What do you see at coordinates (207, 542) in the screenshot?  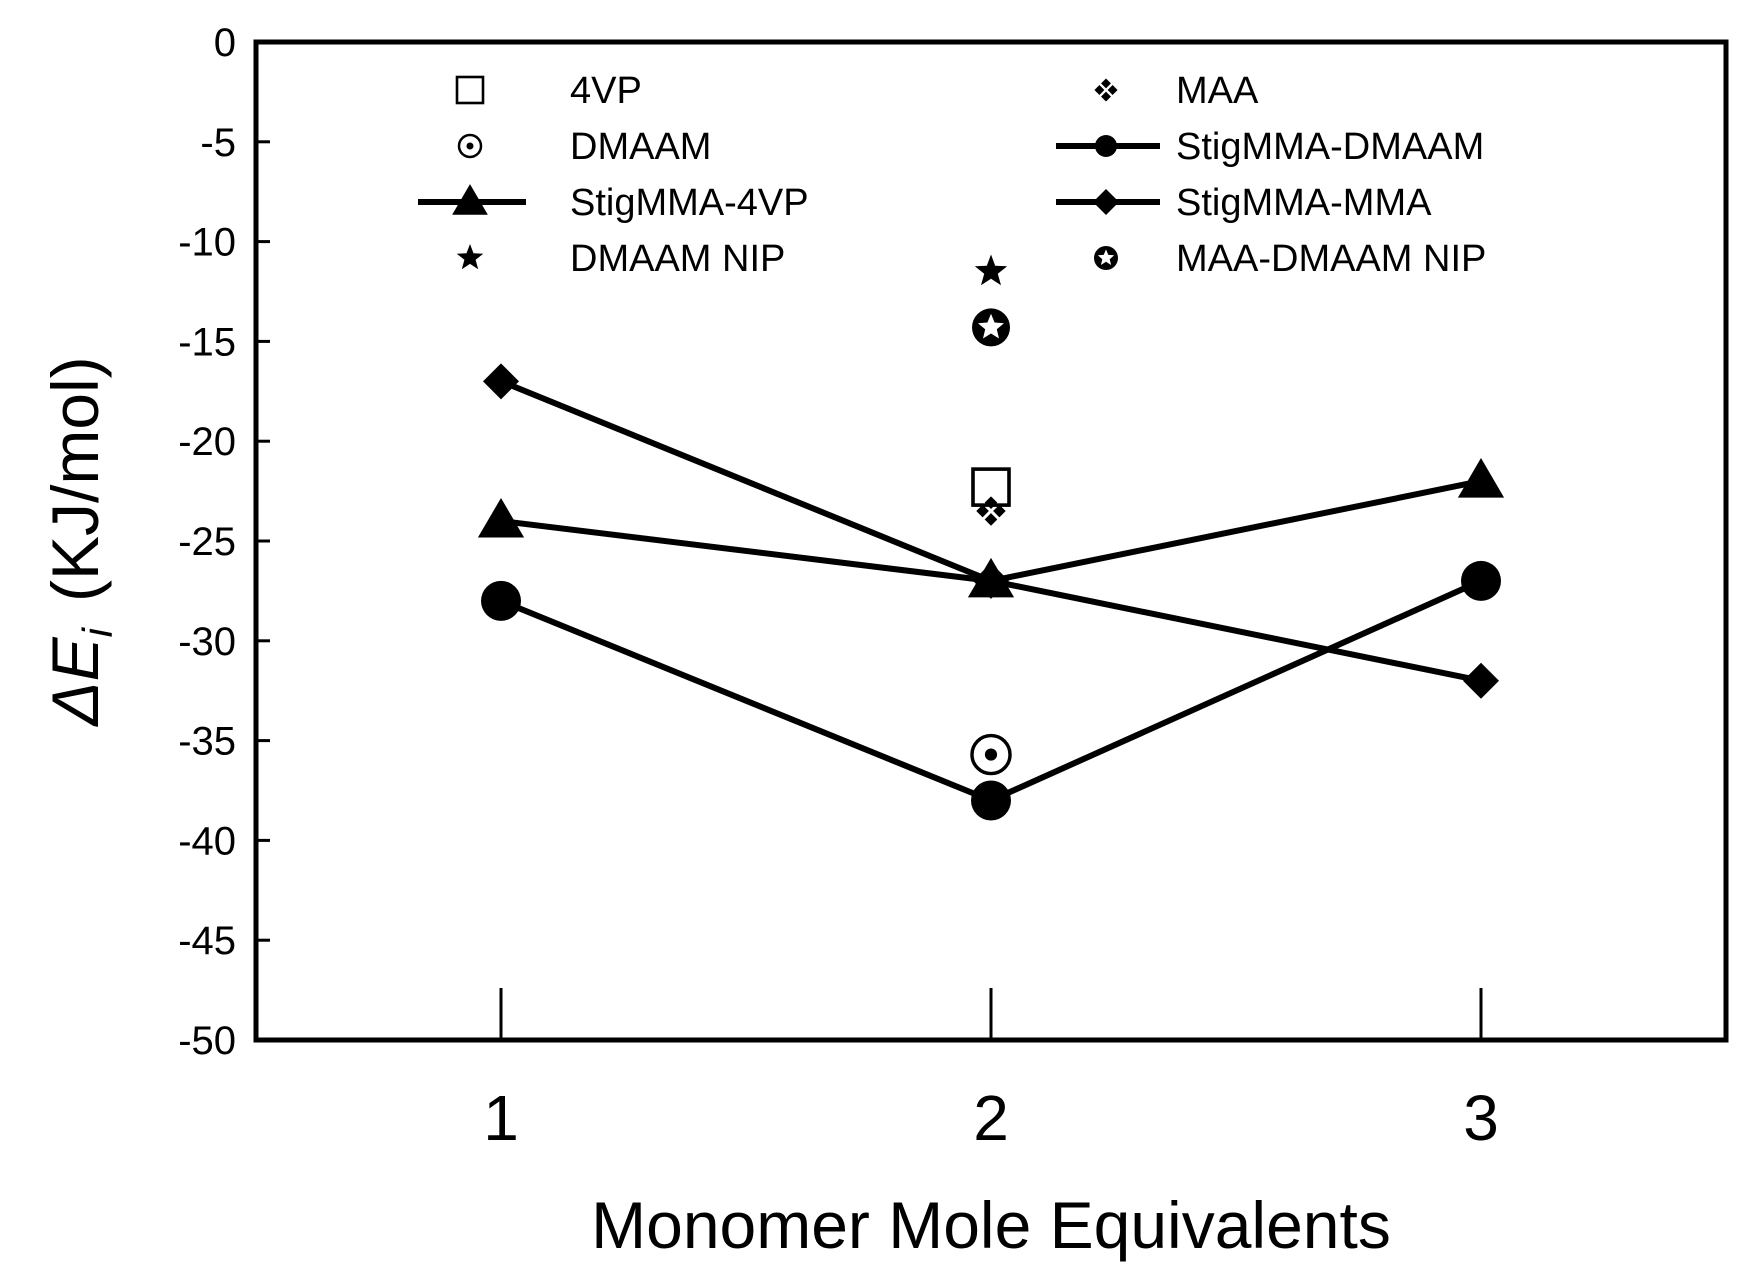 I see `y-tick-label: -25` at bounding box center [207, 542].